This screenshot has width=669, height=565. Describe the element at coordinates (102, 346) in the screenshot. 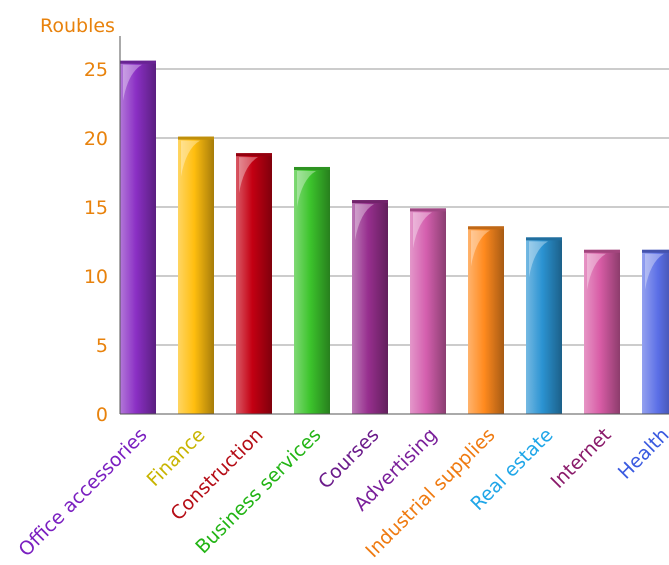

I see `y-tick-label: 5` at that location.